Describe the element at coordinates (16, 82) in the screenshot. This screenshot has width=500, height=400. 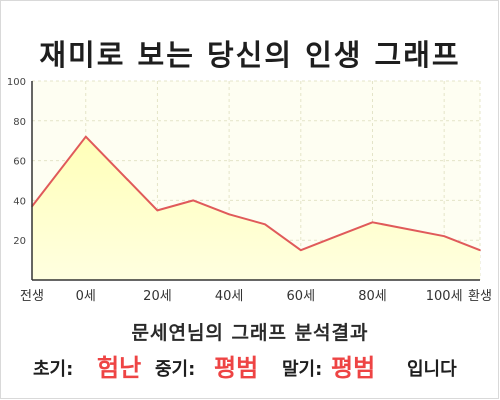
I see `y-tick-label: 100` at that location.